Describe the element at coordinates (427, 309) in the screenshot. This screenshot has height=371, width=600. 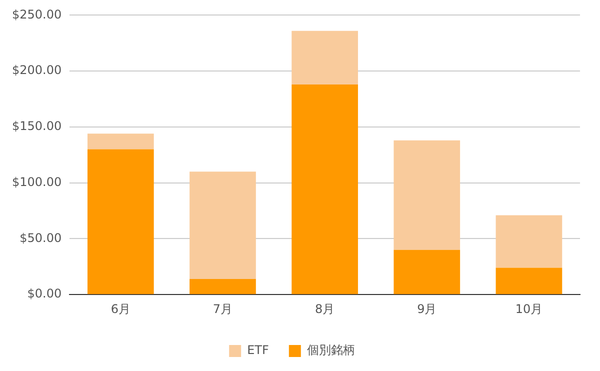
I see `x-tick-label: 9月` at that location.